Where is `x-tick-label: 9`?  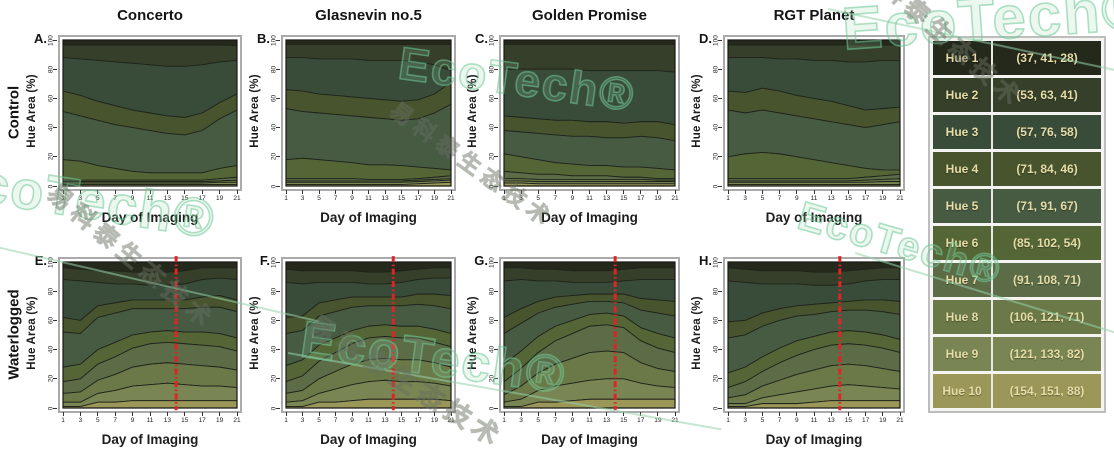
x-tick-label: 9 is located at coordinates (352, 198).